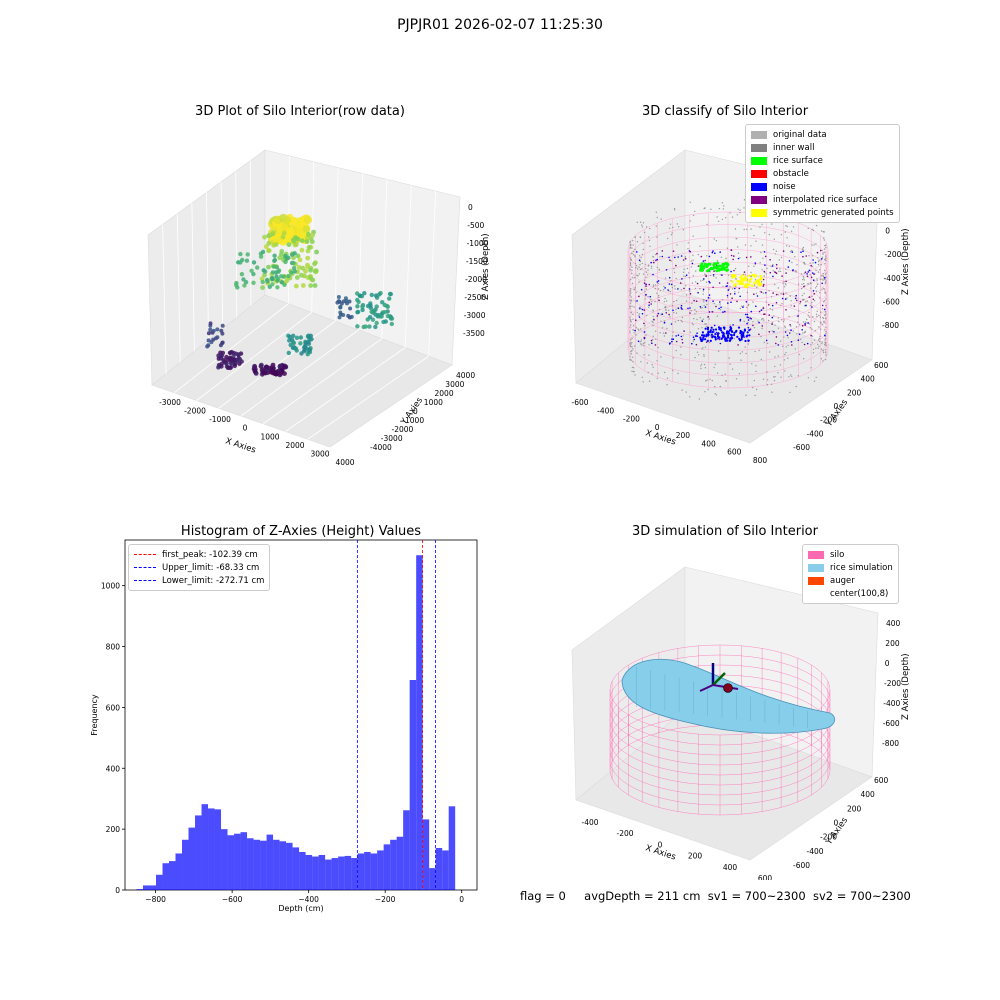 The image size is (1000, 1000). Describe the element at coordinates (368, 397) in the screenshot. I see `panel1-grid-line` at that location.